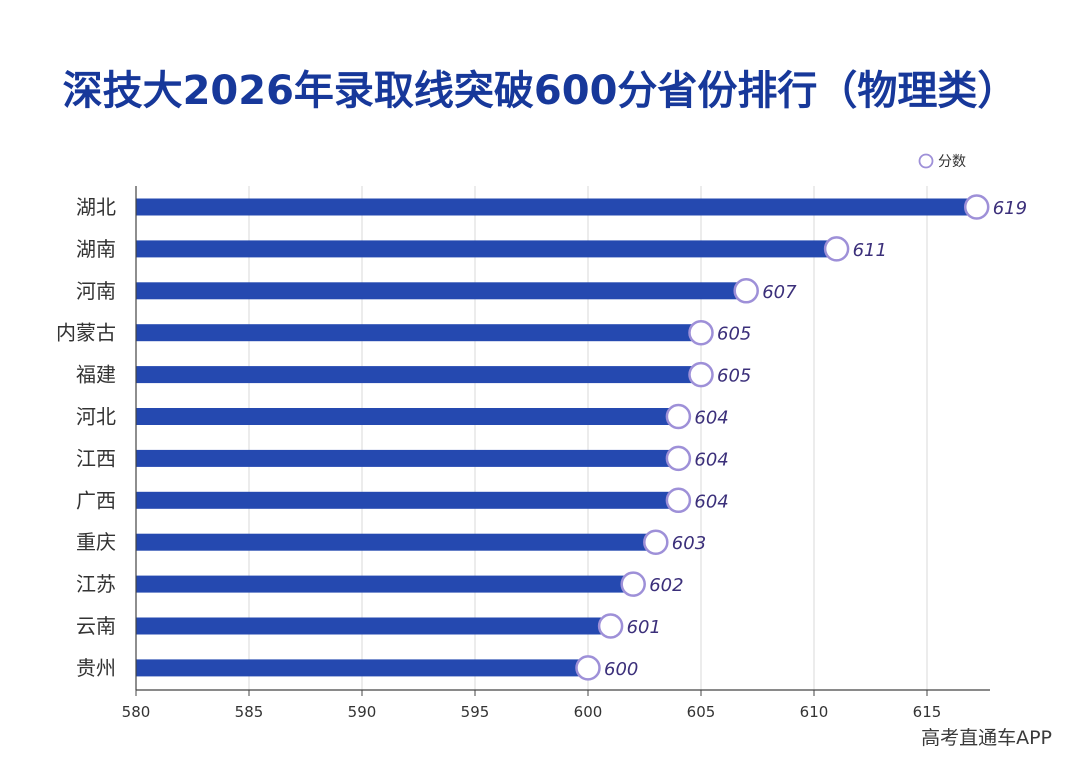 The width and height of the screenshot is (1080, 773). Describe the element at coordinates (96, 668) in the screenshot. I see `category-label: 贵州` at that location.